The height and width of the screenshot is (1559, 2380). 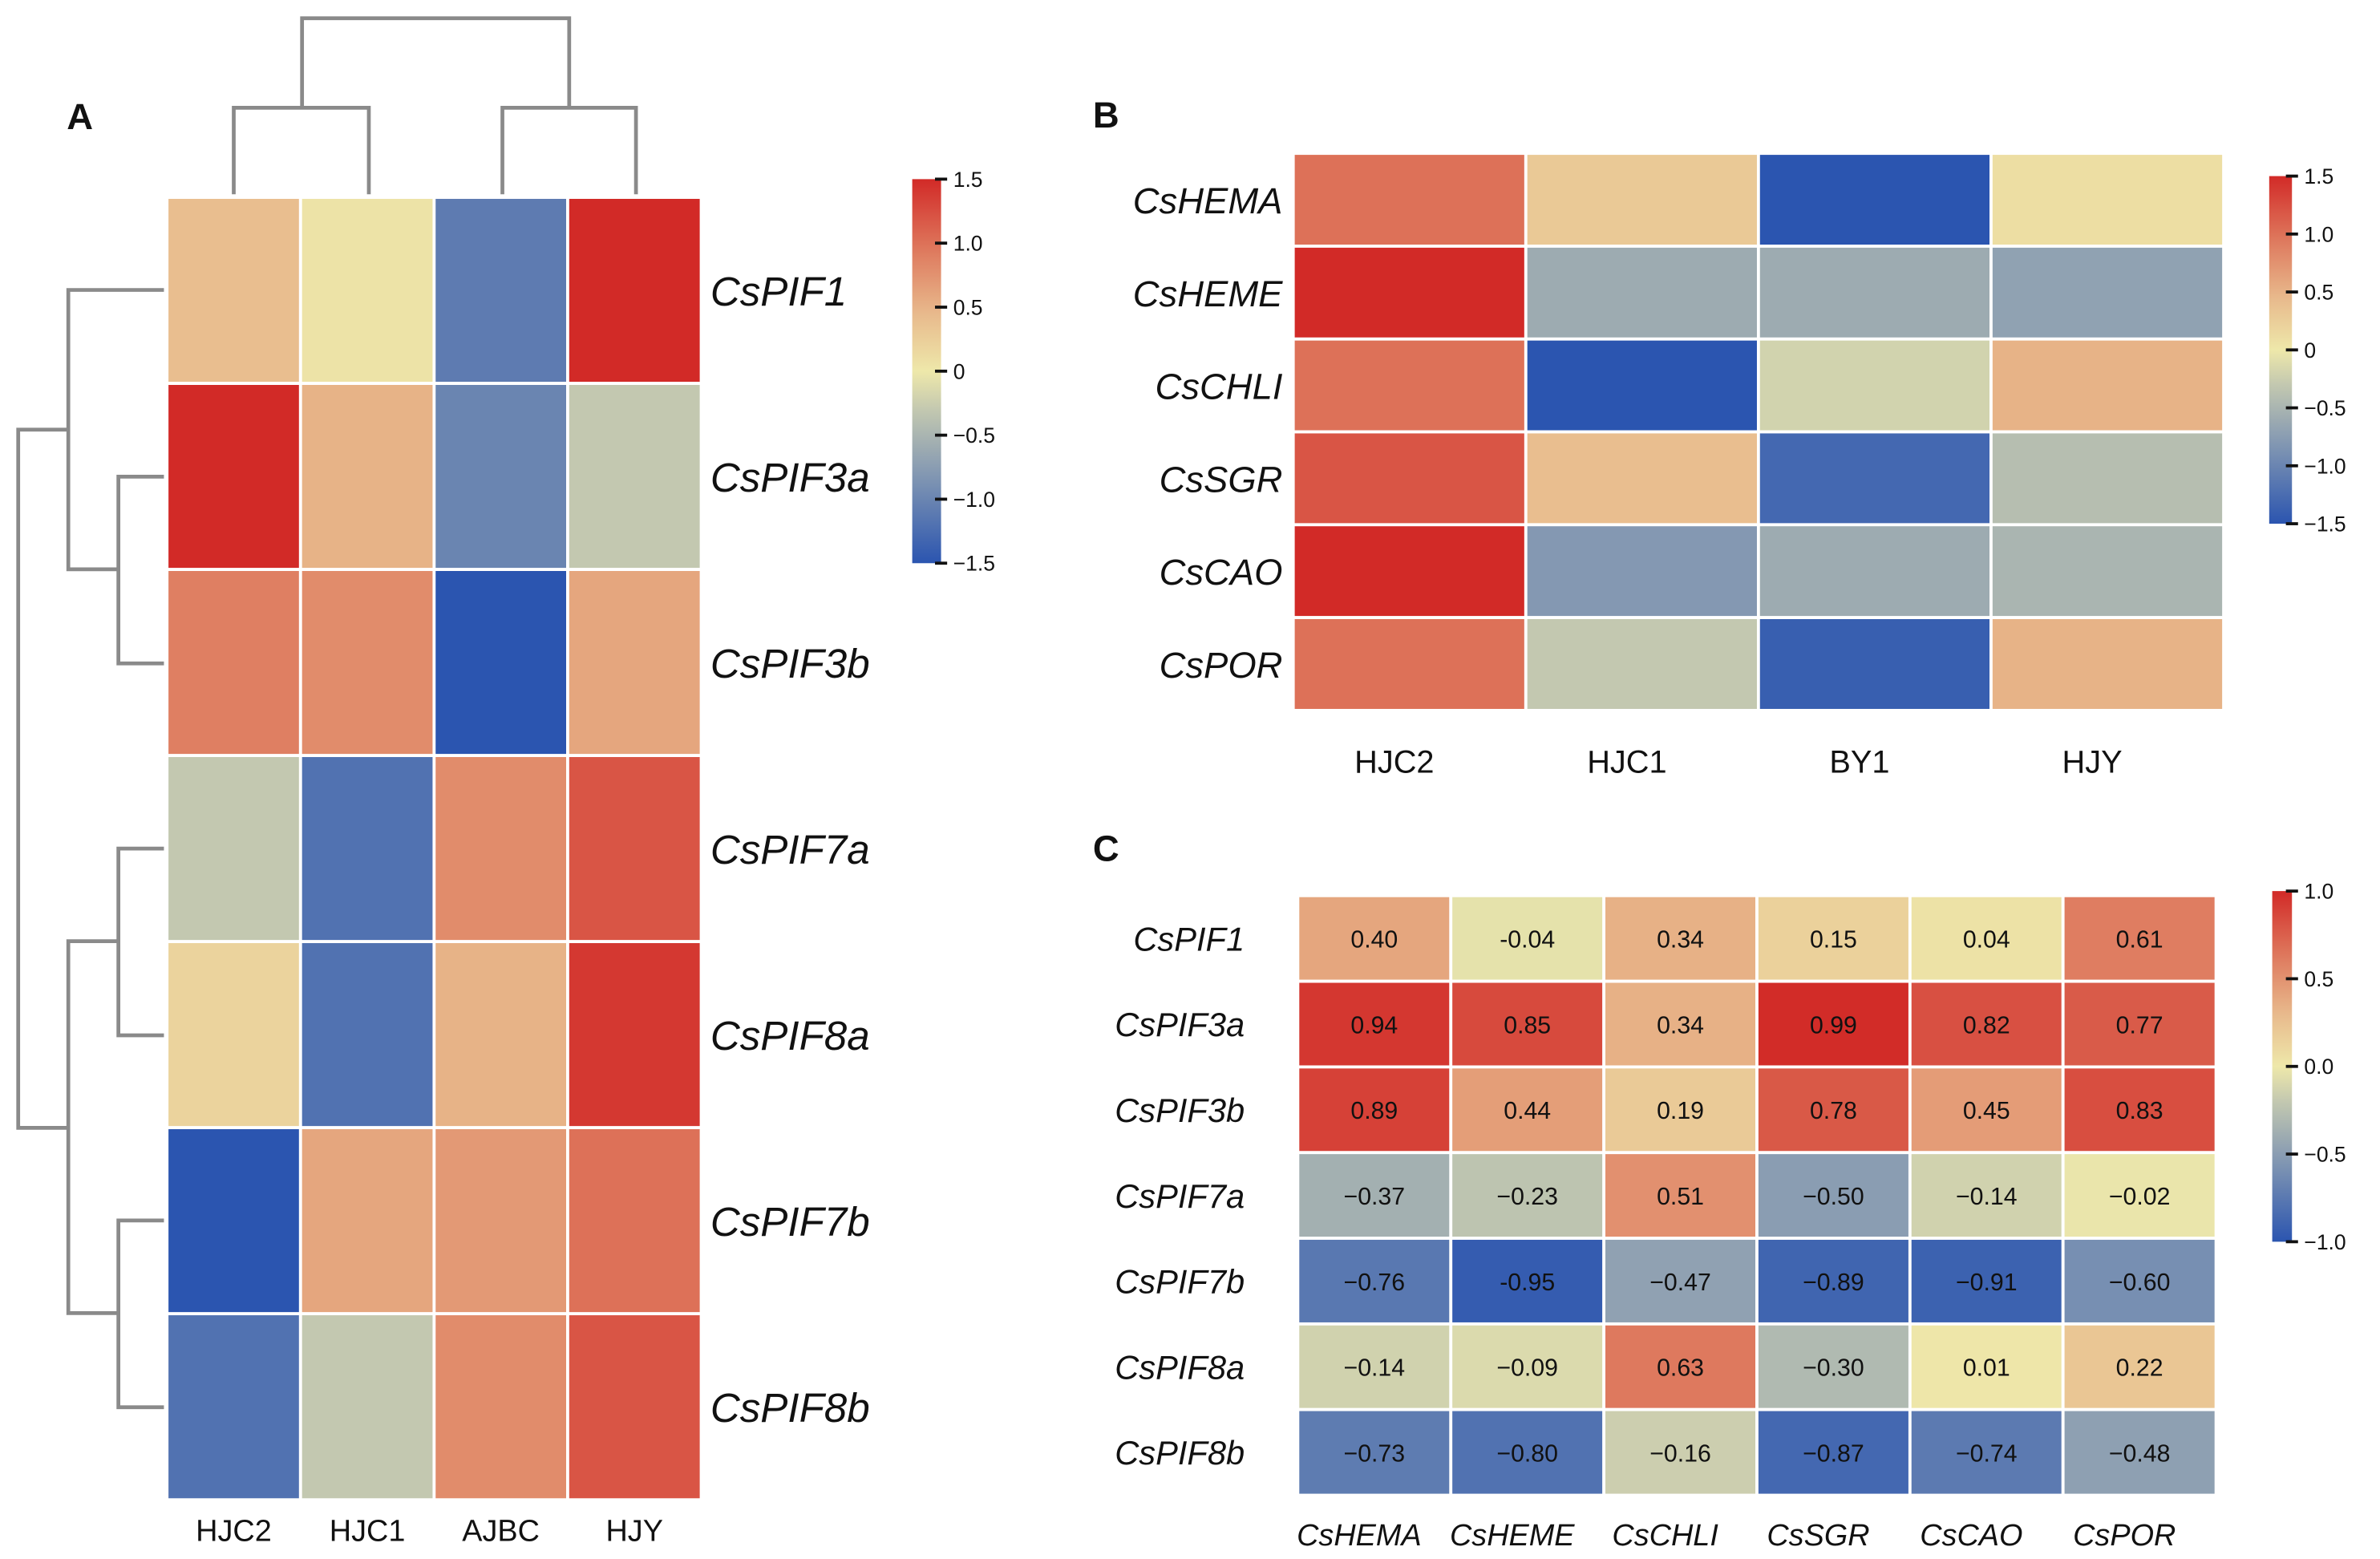 What do you see at coordinates (790, 477) in the screenshot?
I see `row-label: CsPIF3a` at bounding box center [790, 477].